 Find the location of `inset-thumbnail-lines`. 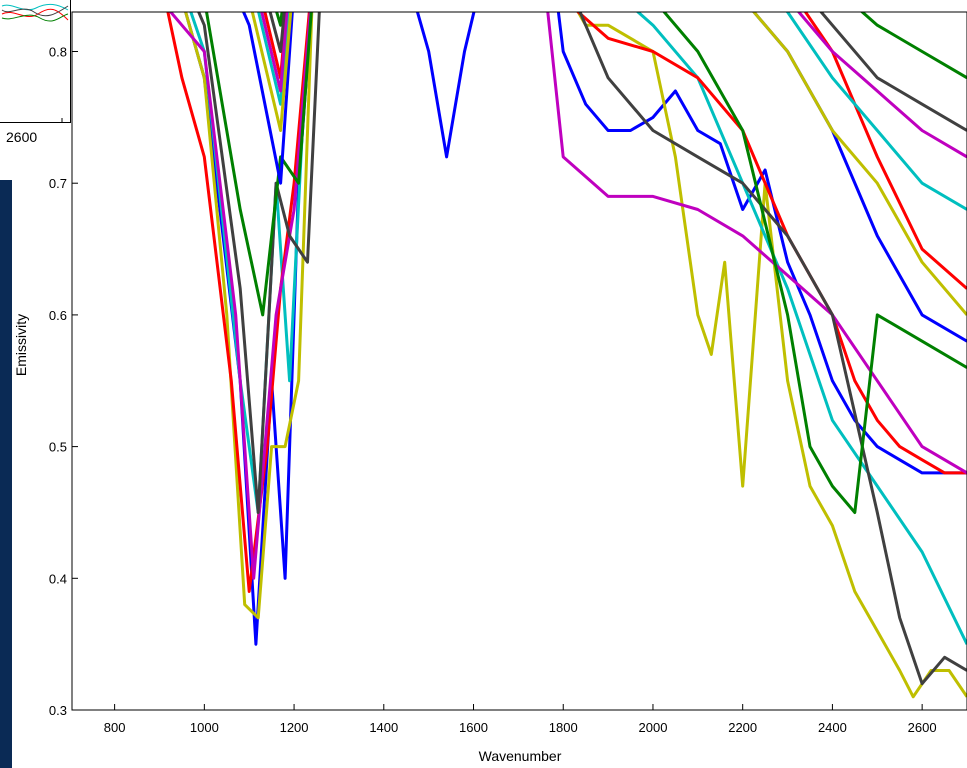

inset-thumbnail-lines is located at coordinates (35, 62).